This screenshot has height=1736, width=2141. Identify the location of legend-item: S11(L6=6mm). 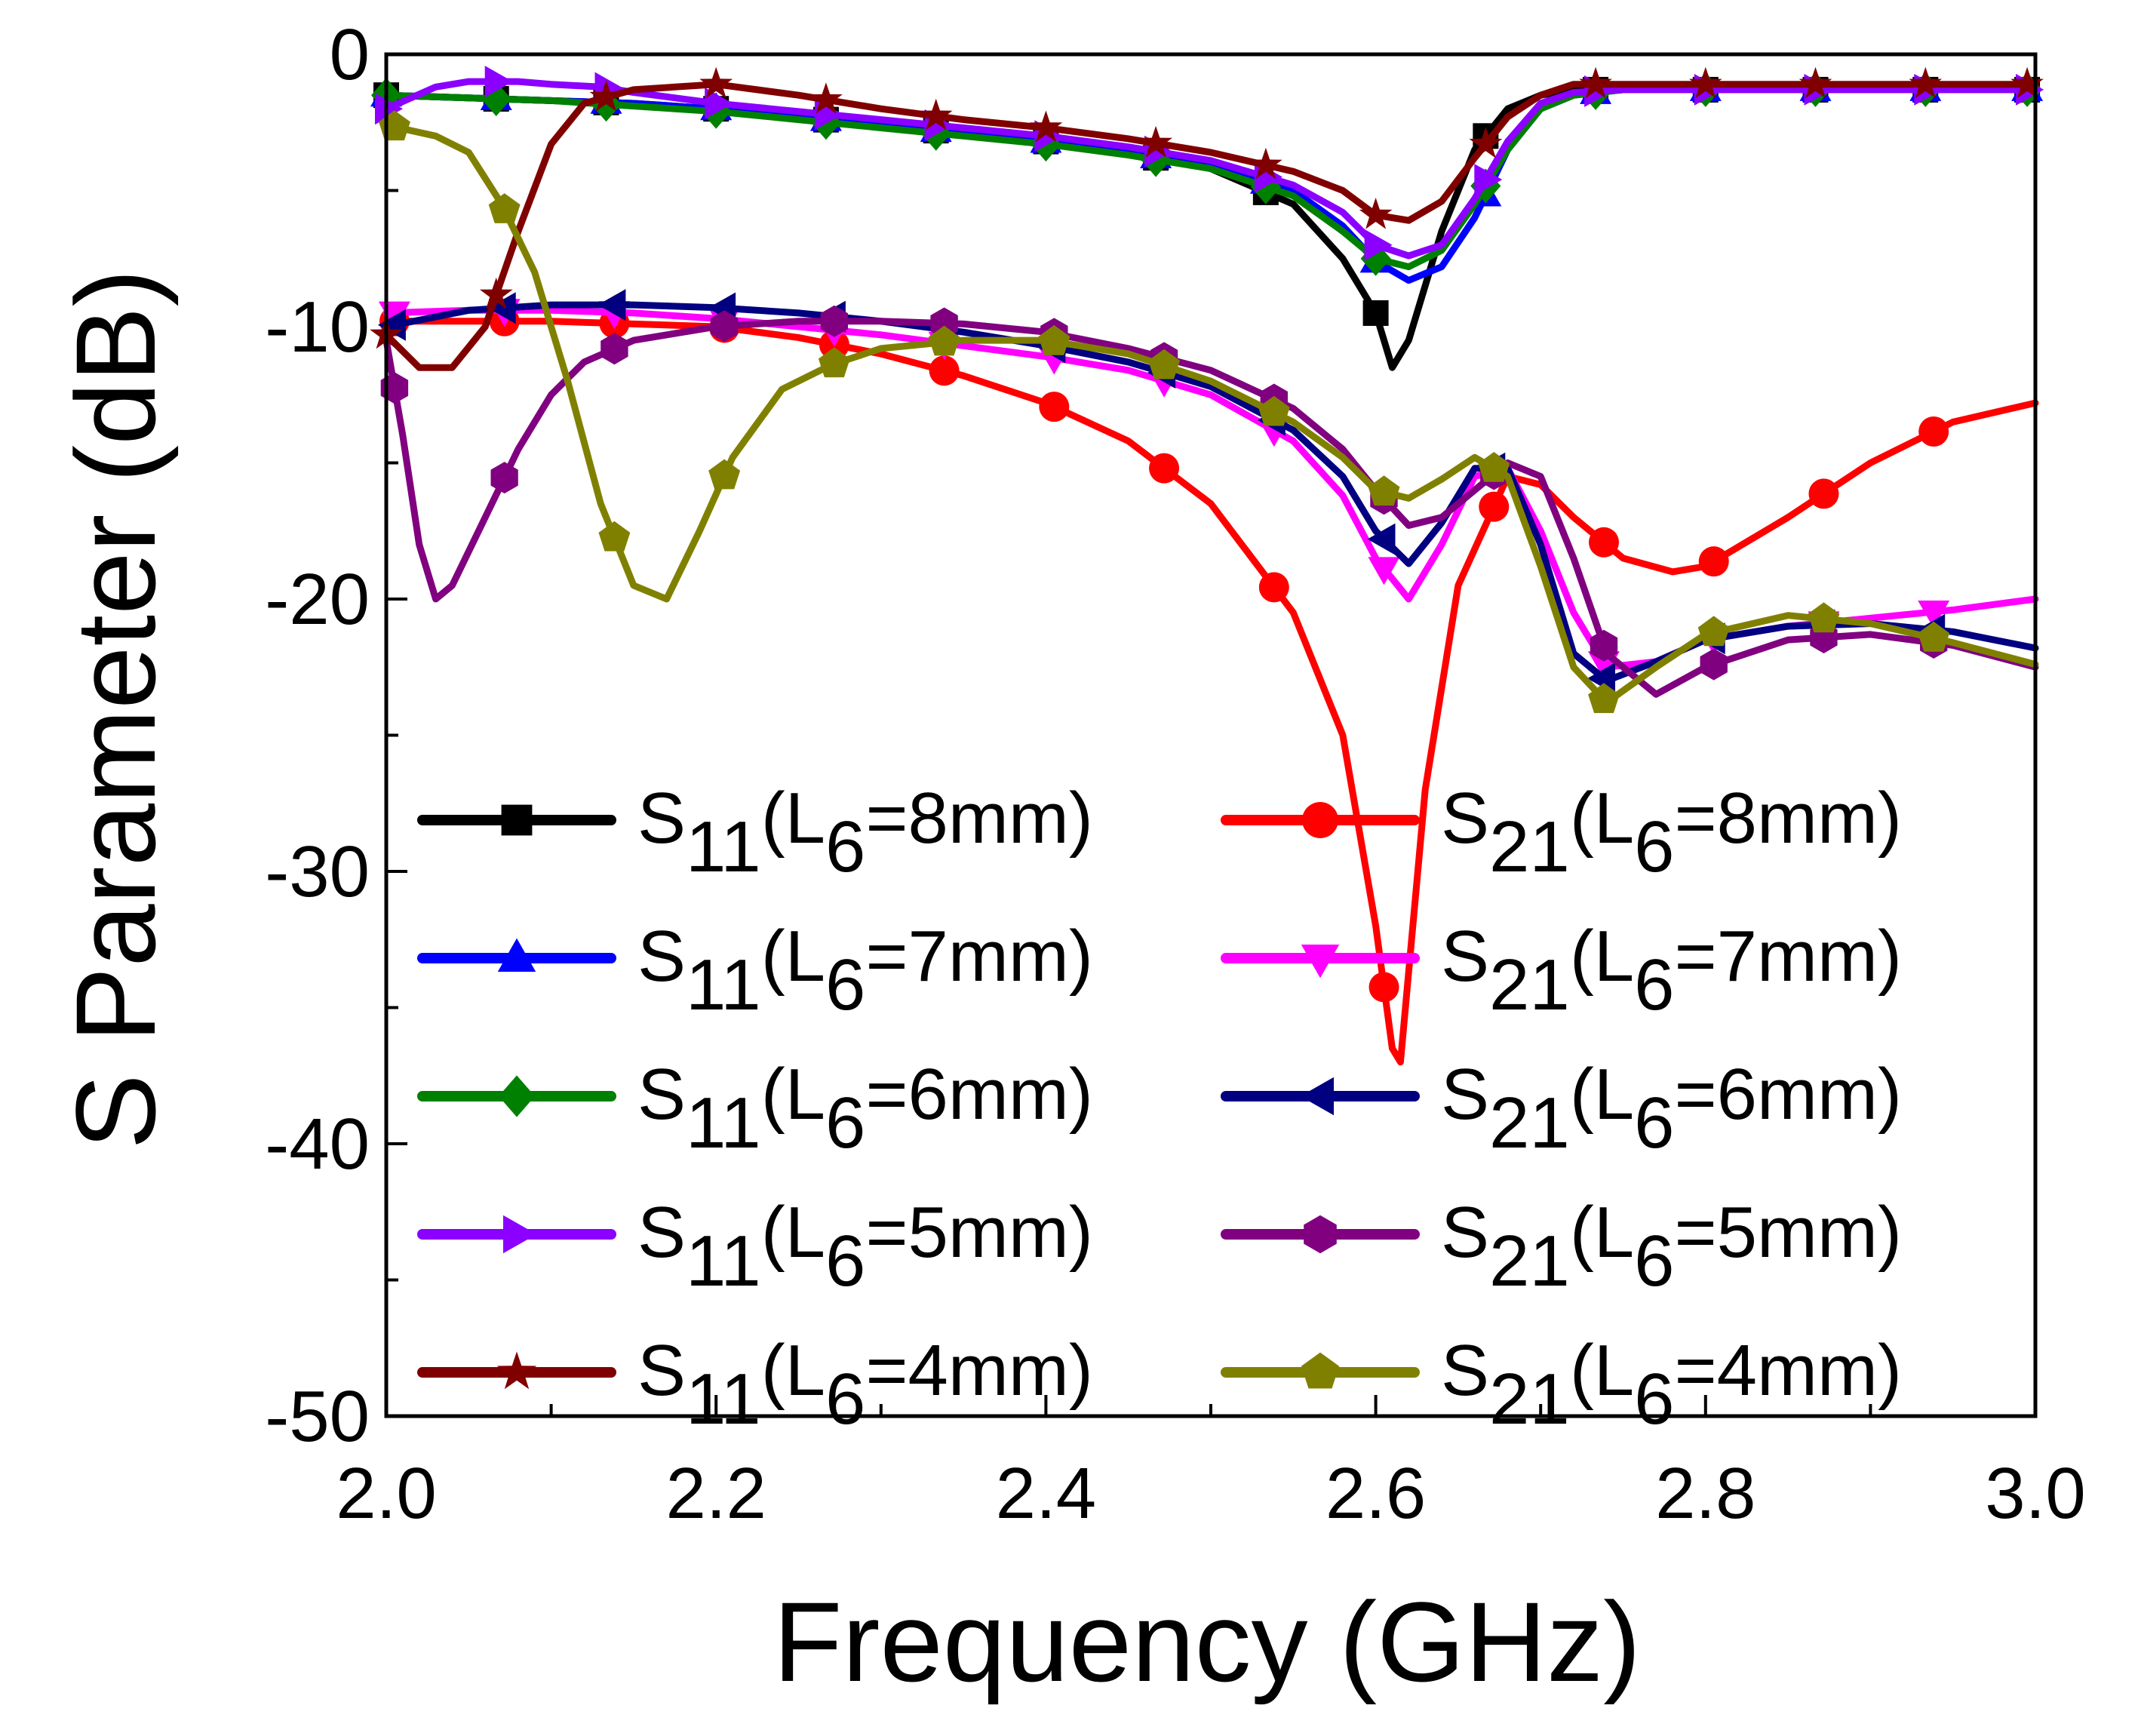
(755, 1108).